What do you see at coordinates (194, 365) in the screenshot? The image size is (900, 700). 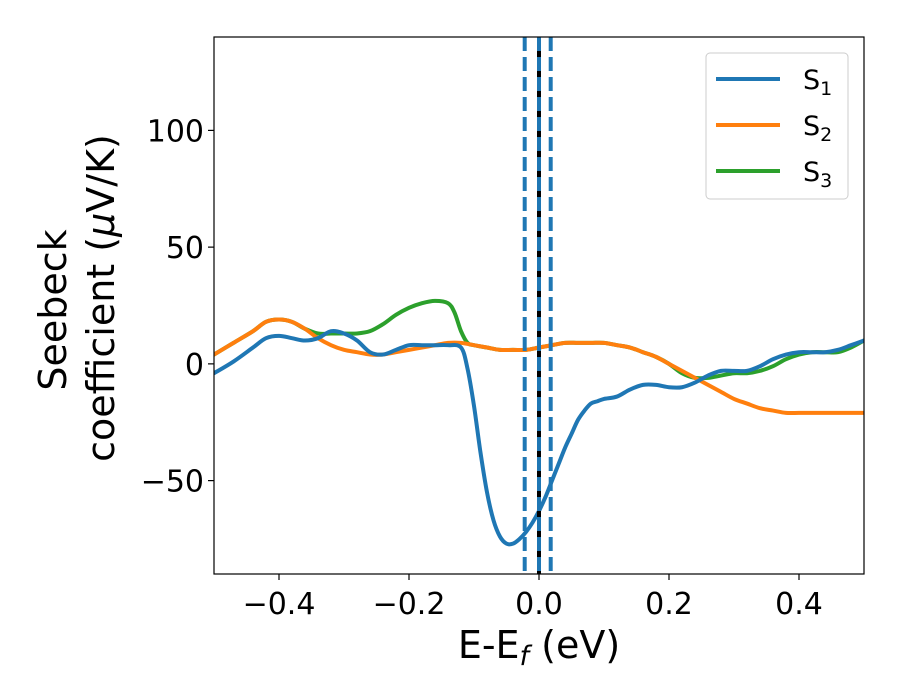 I see `y-tick-label: 0` at bounding box center [194, 365].